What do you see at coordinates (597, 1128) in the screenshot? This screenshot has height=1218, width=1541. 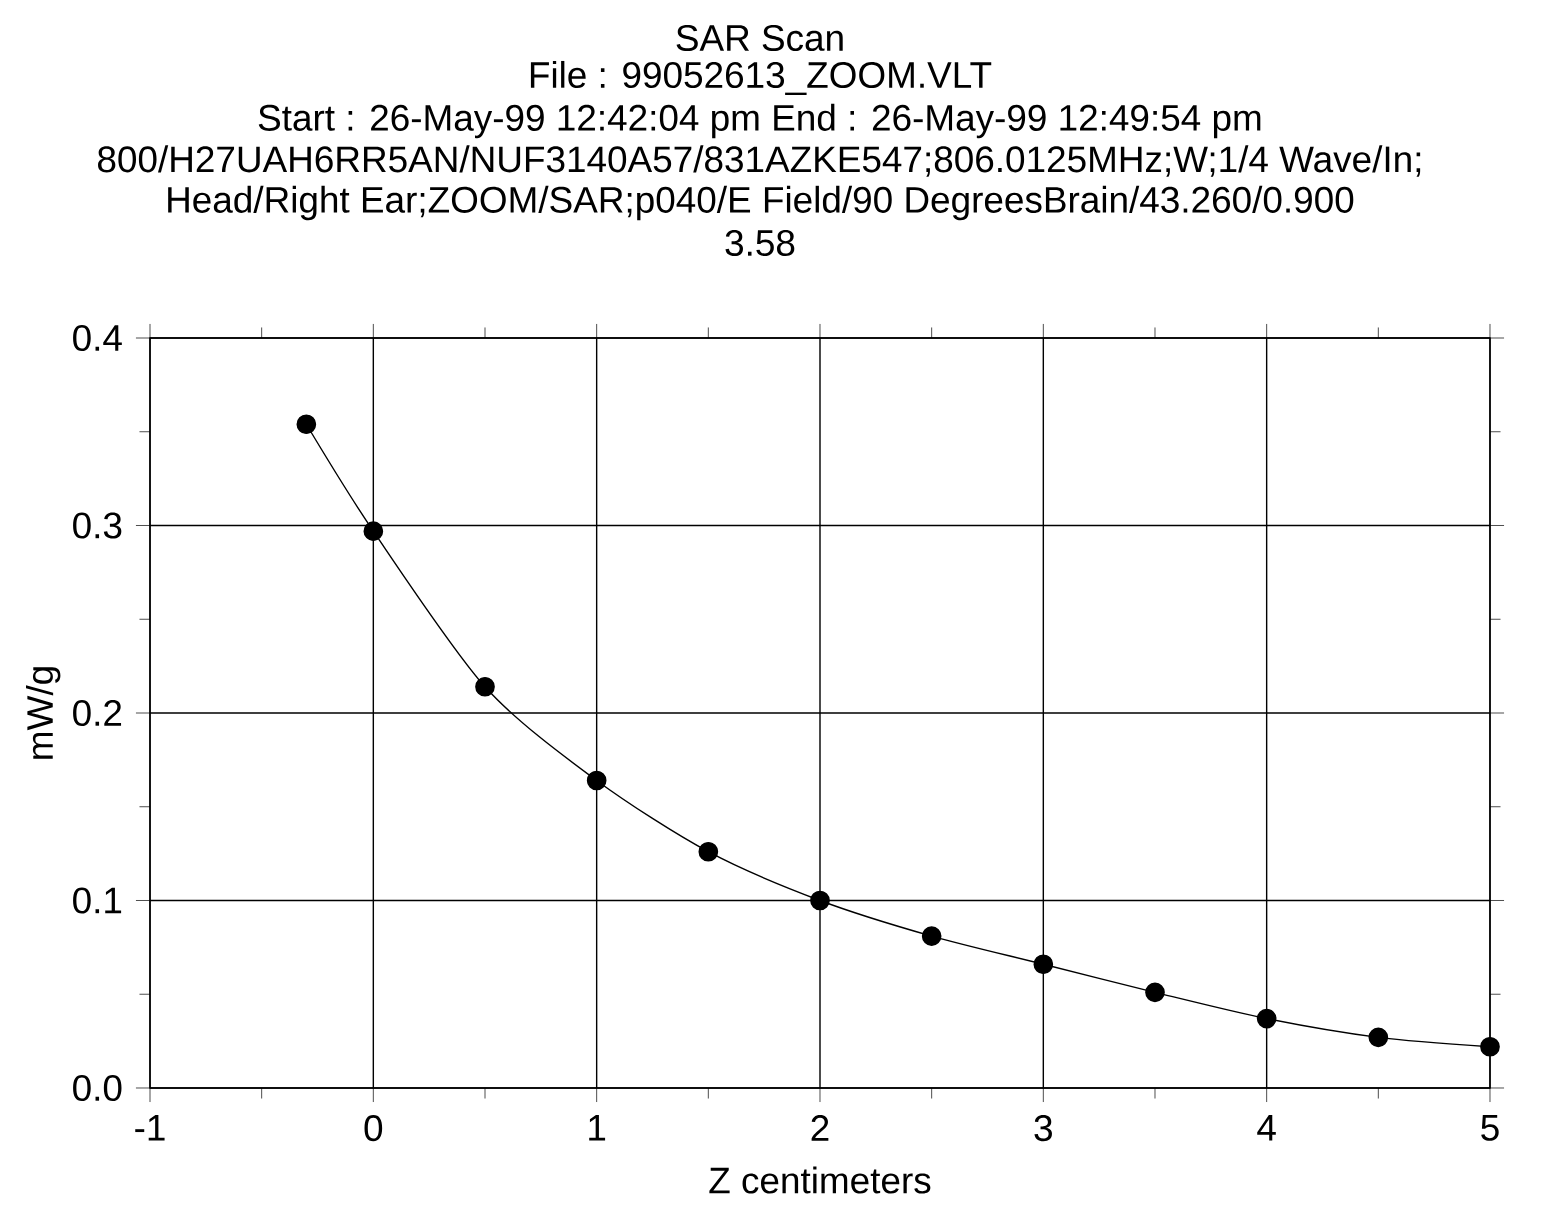 I see `x-tick-label: 1` at bounding box center [597, 1128].